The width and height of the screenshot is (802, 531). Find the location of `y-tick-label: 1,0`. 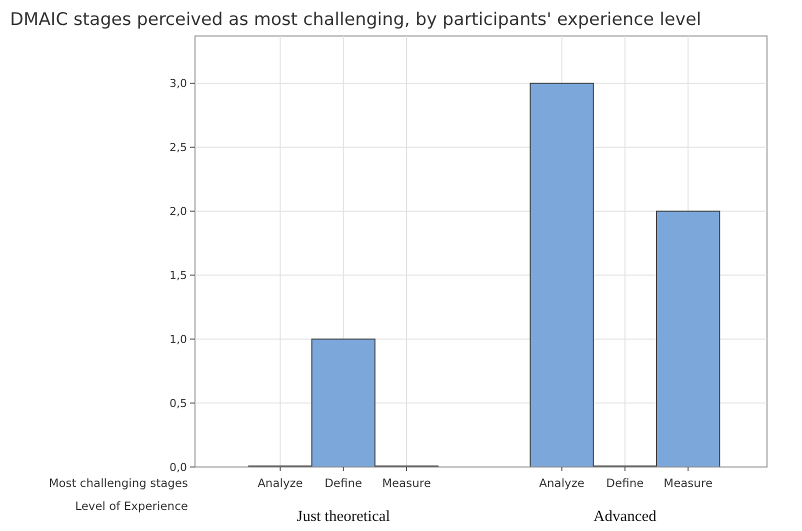

y-tick-label: 1,0 is located at coordinates (178, 339).